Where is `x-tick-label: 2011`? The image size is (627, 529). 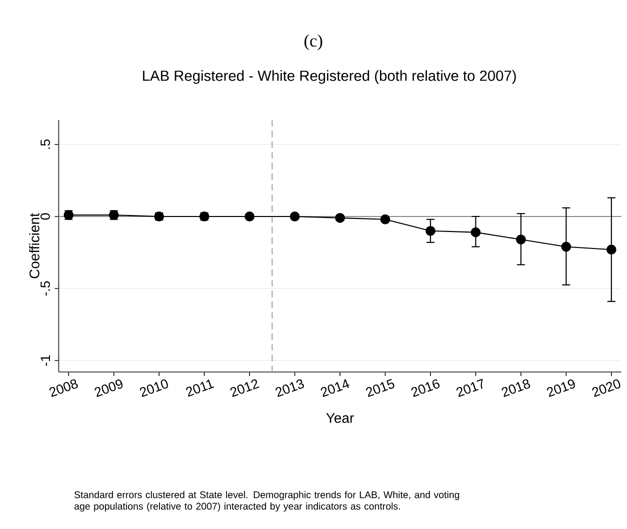 x-tick-label: 2011 is located at coordinates (200, 388).